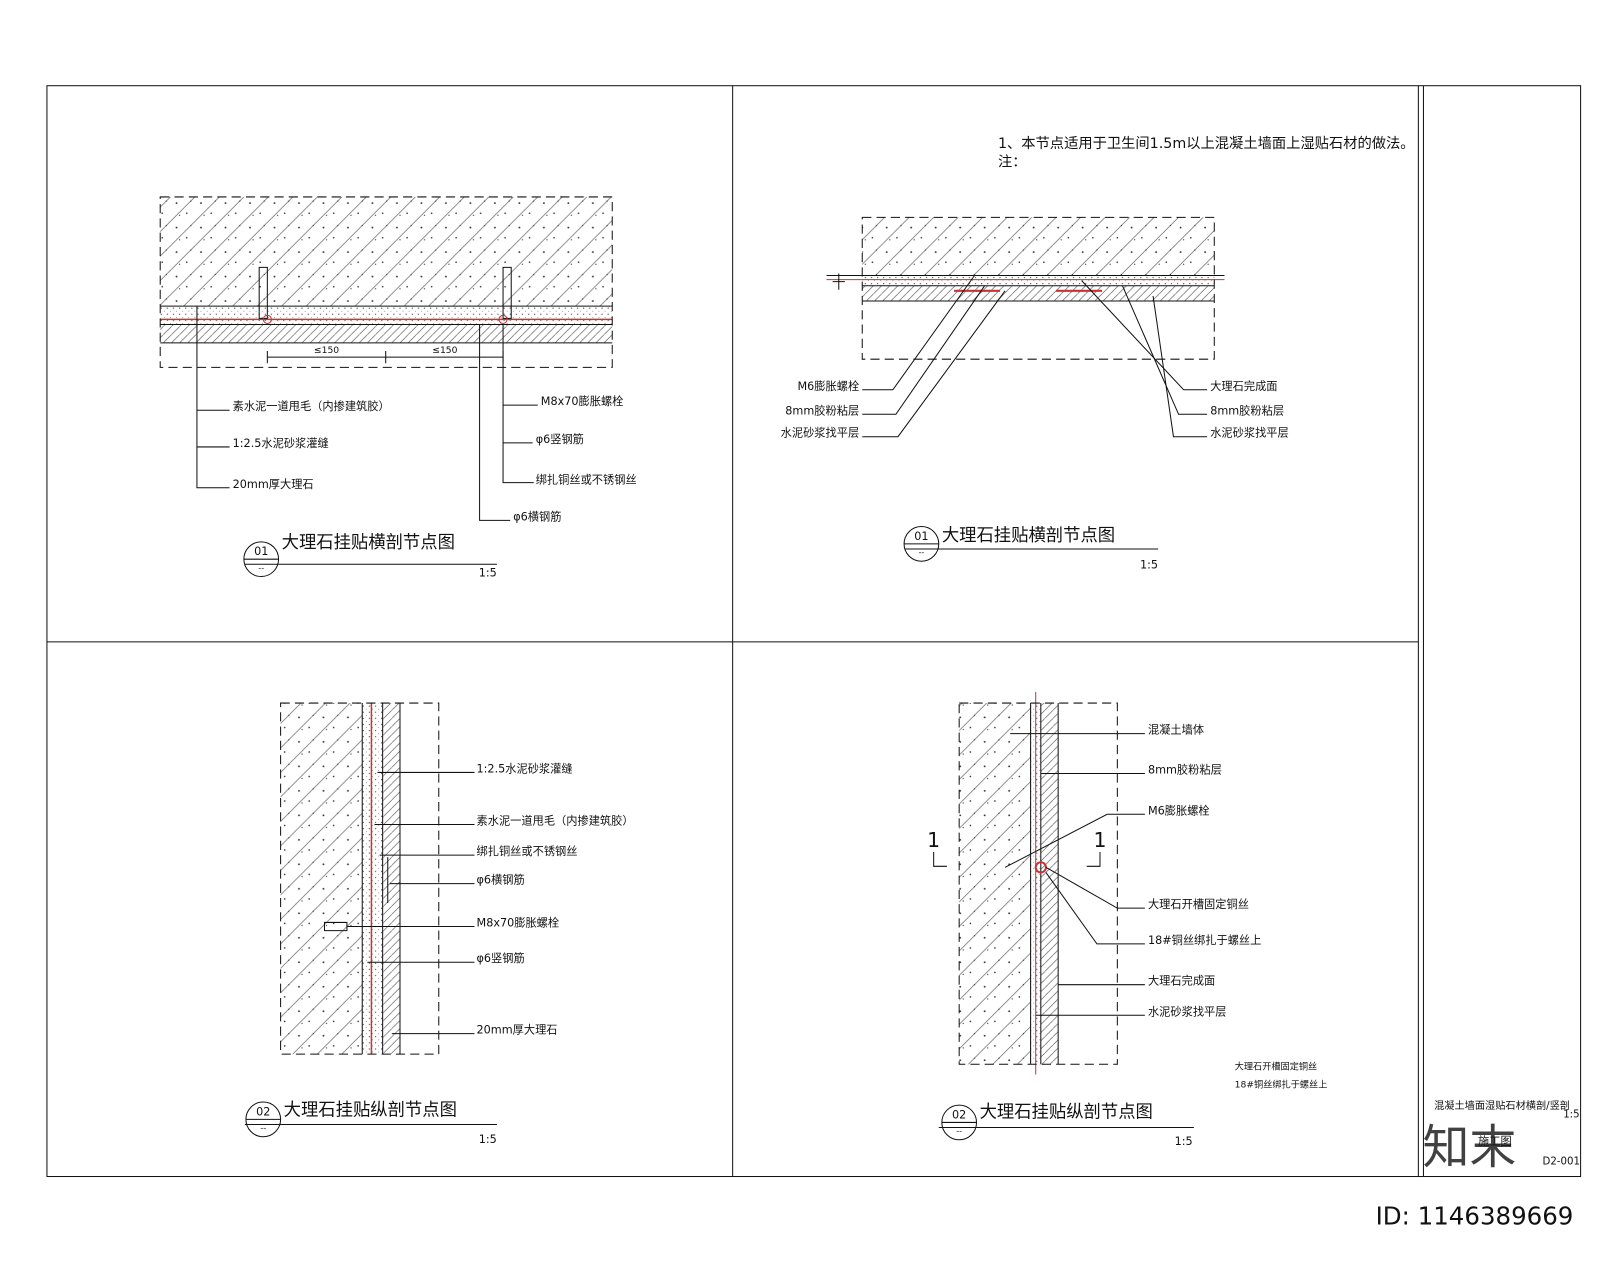  I want to click on drawing-no: D2-001, so click(1560, 1161).